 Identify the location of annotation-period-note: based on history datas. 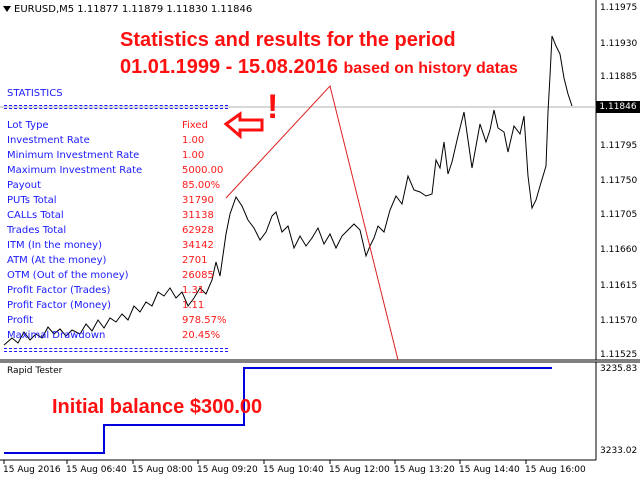
(430, 68).